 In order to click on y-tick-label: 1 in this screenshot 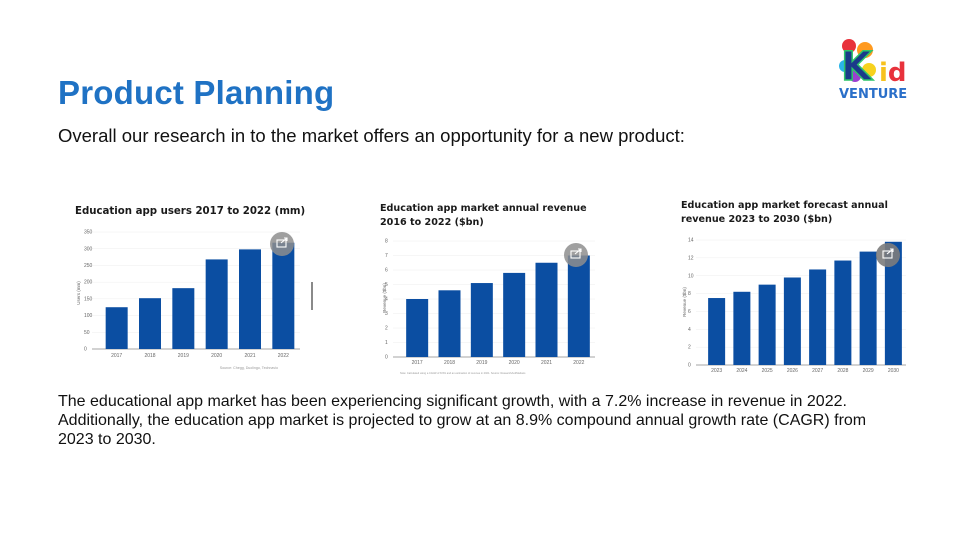, I will do `click(386, 343)`.